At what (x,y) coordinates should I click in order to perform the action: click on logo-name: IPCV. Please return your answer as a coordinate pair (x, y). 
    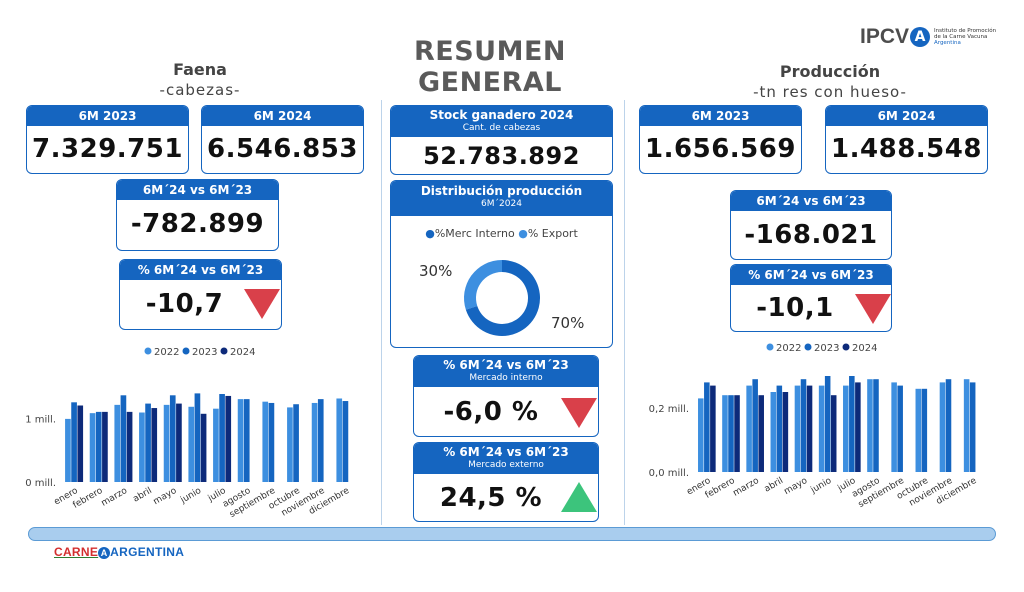
    Looking at the image, I should click on (885, 36).